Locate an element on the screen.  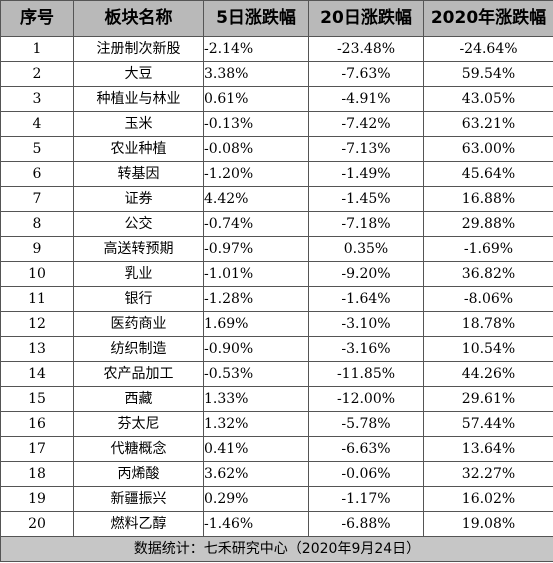
row-index-cell: 10 is located at coordinates (37, 274).